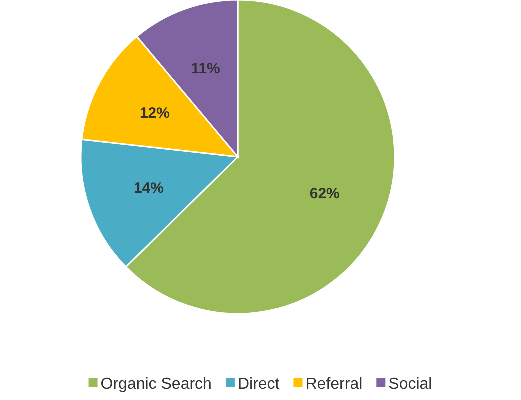  I want to click on legend-label: Referral, so click(334, 384).